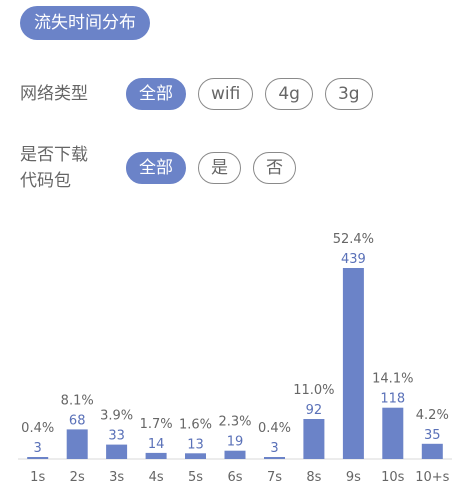 This screenshot has height=492, width=467. Describe the element at coordinates (77, 420) in the screenshot. I see `value-label-2s: 68` at that location.